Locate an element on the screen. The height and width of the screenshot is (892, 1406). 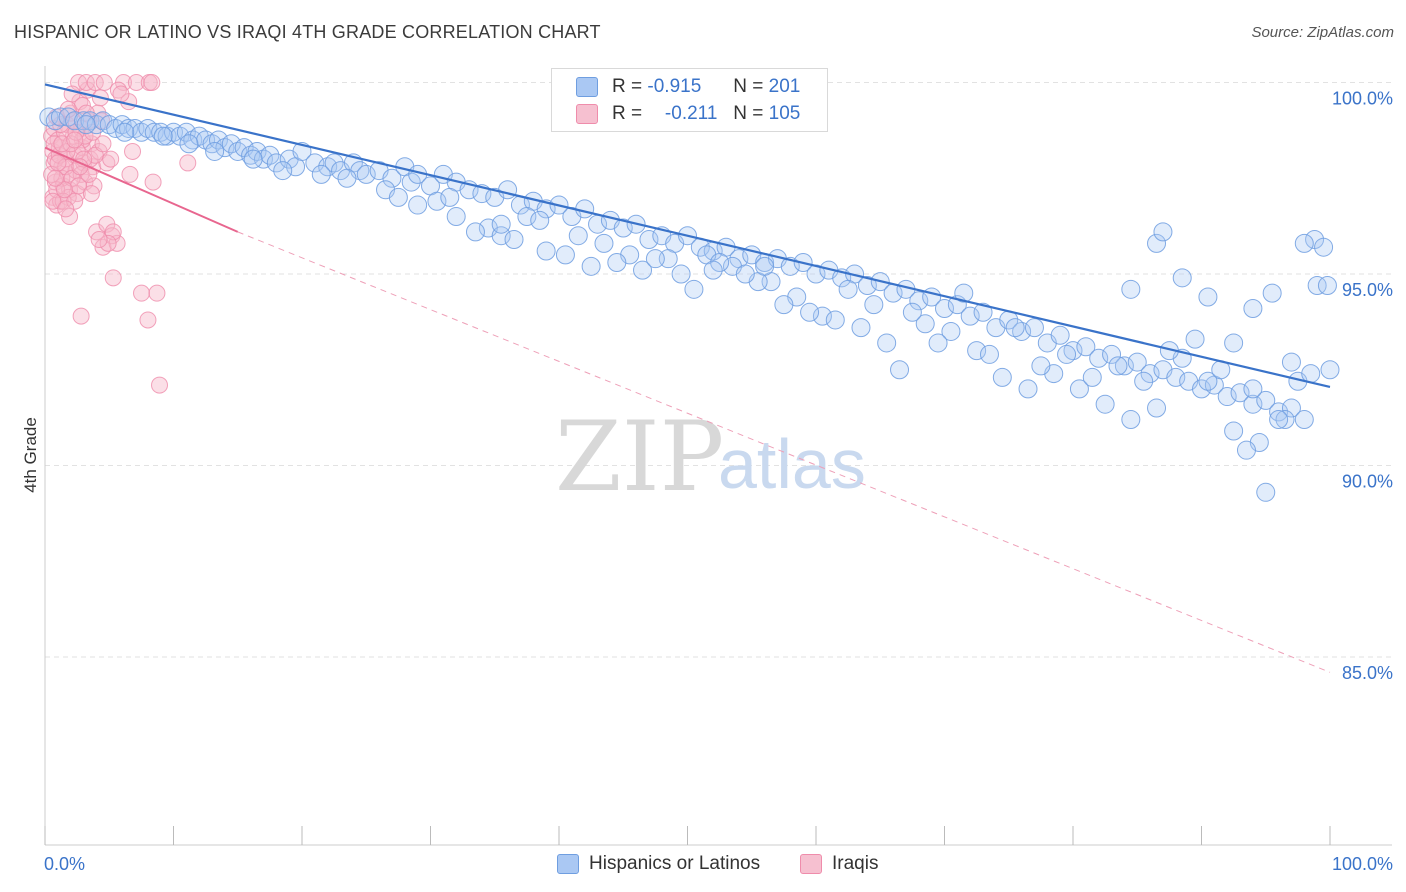
legend-r-label: R = is located at coordinates (627, 86).